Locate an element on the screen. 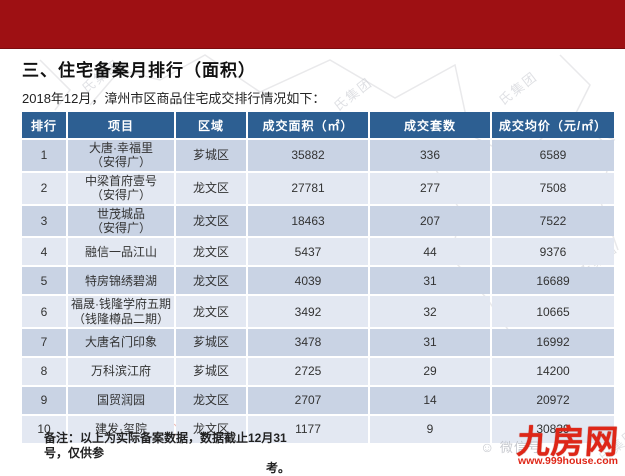  page-title: 三、住宅备案月排行（面积） is located at coordinates (139, 70).